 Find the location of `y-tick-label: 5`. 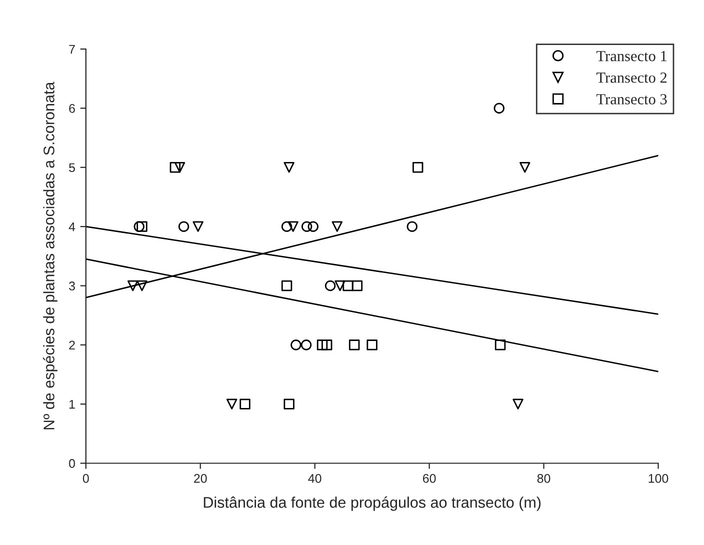

y-tick-label: 5 is located at coordinates (72, 167).